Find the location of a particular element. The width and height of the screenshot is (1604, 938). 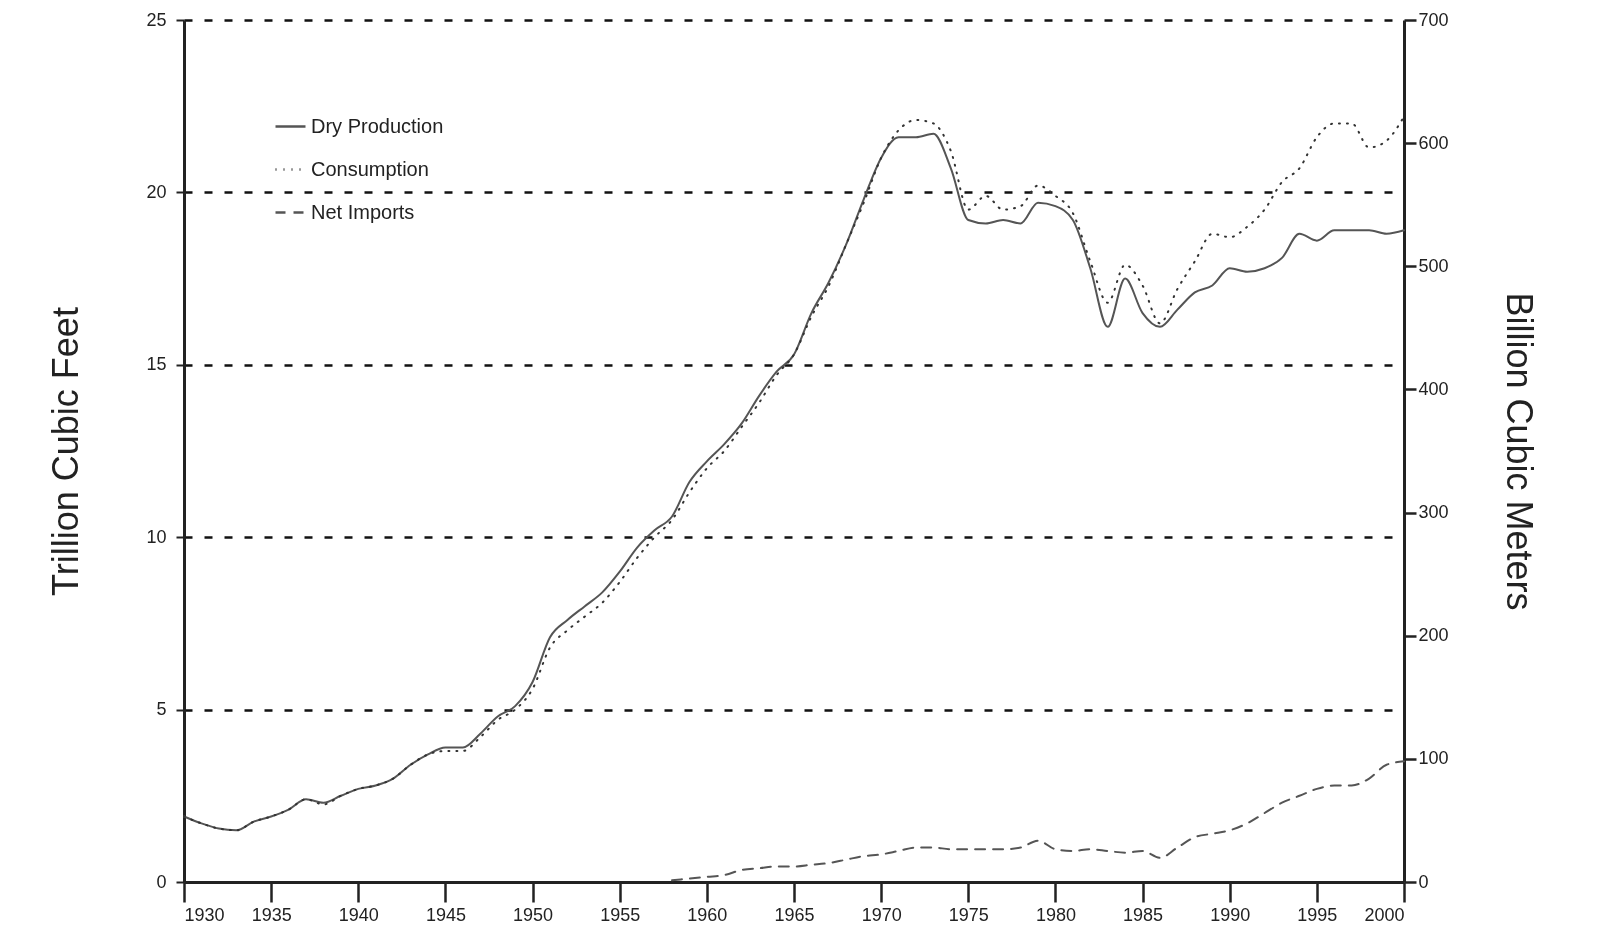

y-tick-label: 10 is located at coordinates (156, 536).